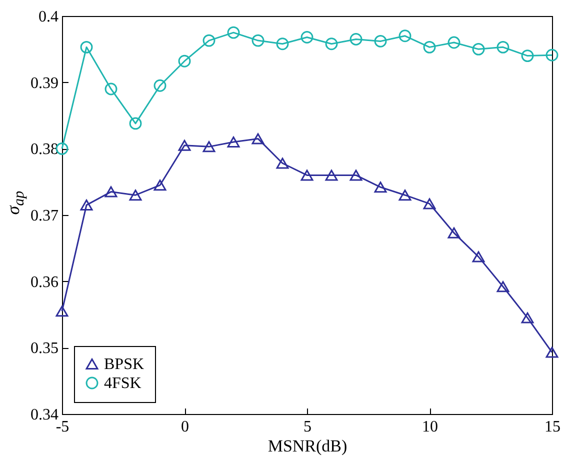  I want to click on y-tick-label: 0.4, so click(48, 17).